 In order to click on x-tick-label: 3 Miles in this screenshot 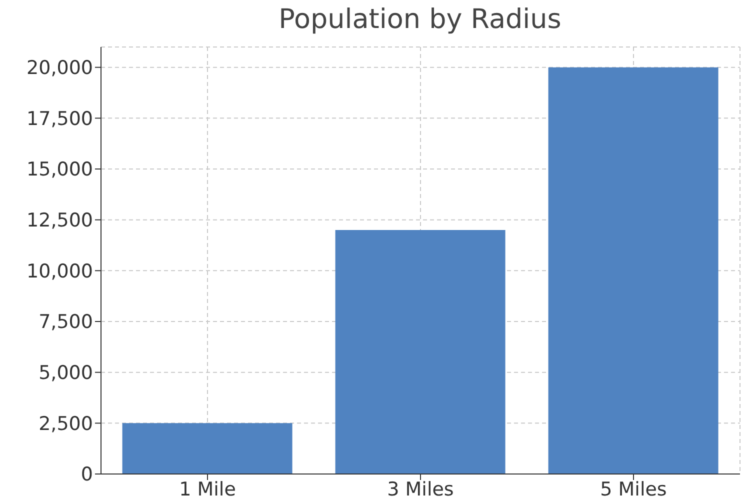, I will do `click(420, 489)`.